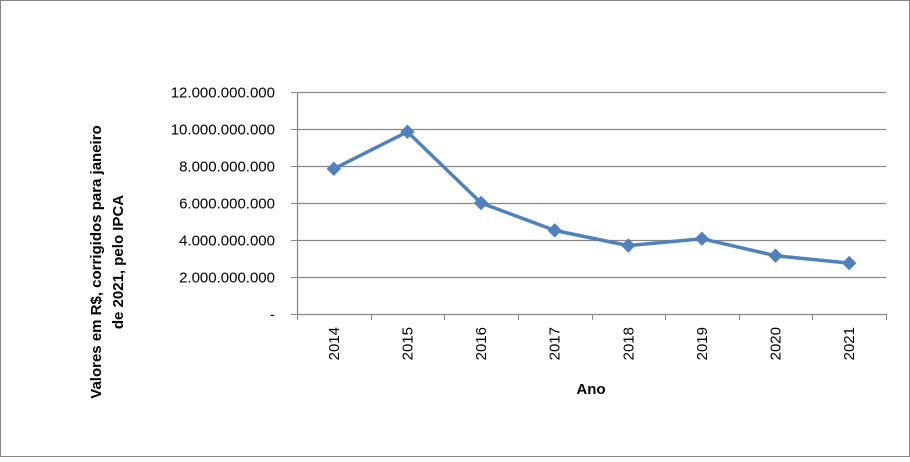 The image size is (910, 462). What do you see at coordinates (407, 343) in the screenshot?
I see `x-tick-label: 2015` at bounding box center [407, 343].